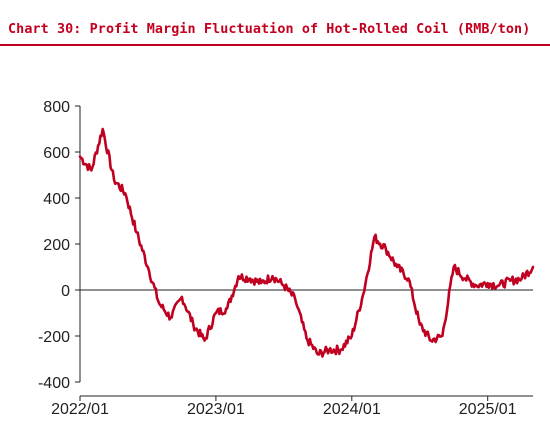 The width and height of the screenshot is (550, 435). What do you see at coordinates (54, 383) in the screenshot?
I see `y-tick-label: -400` at bounding box center [54, 383].